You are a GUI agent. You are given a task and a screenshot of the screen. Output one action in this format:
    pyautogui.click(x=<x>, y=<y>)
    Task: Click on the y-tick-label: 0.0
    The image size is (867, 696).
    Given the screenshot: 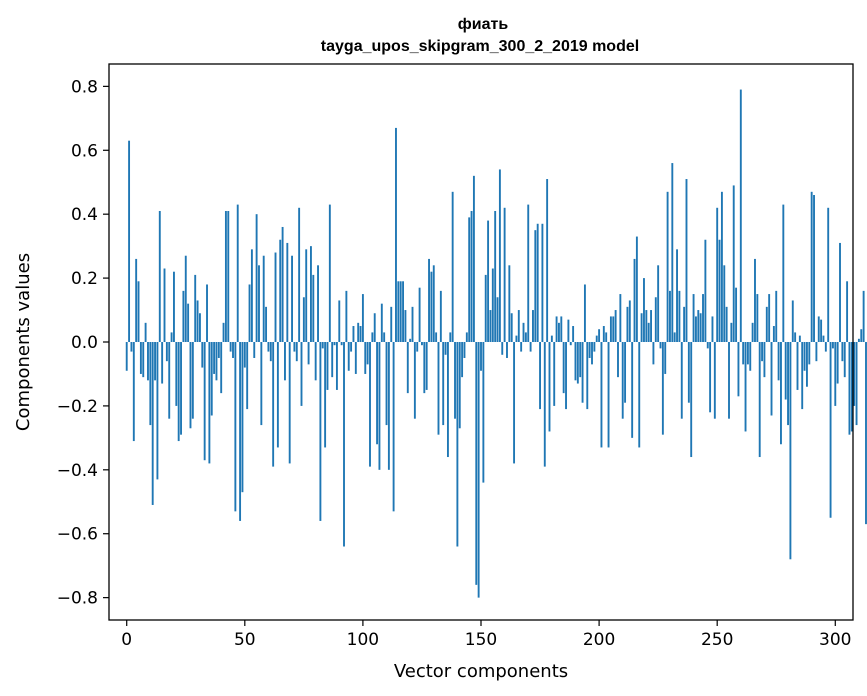 What is the action you would take?
    pyautogui.click(x=84, y=343)
    